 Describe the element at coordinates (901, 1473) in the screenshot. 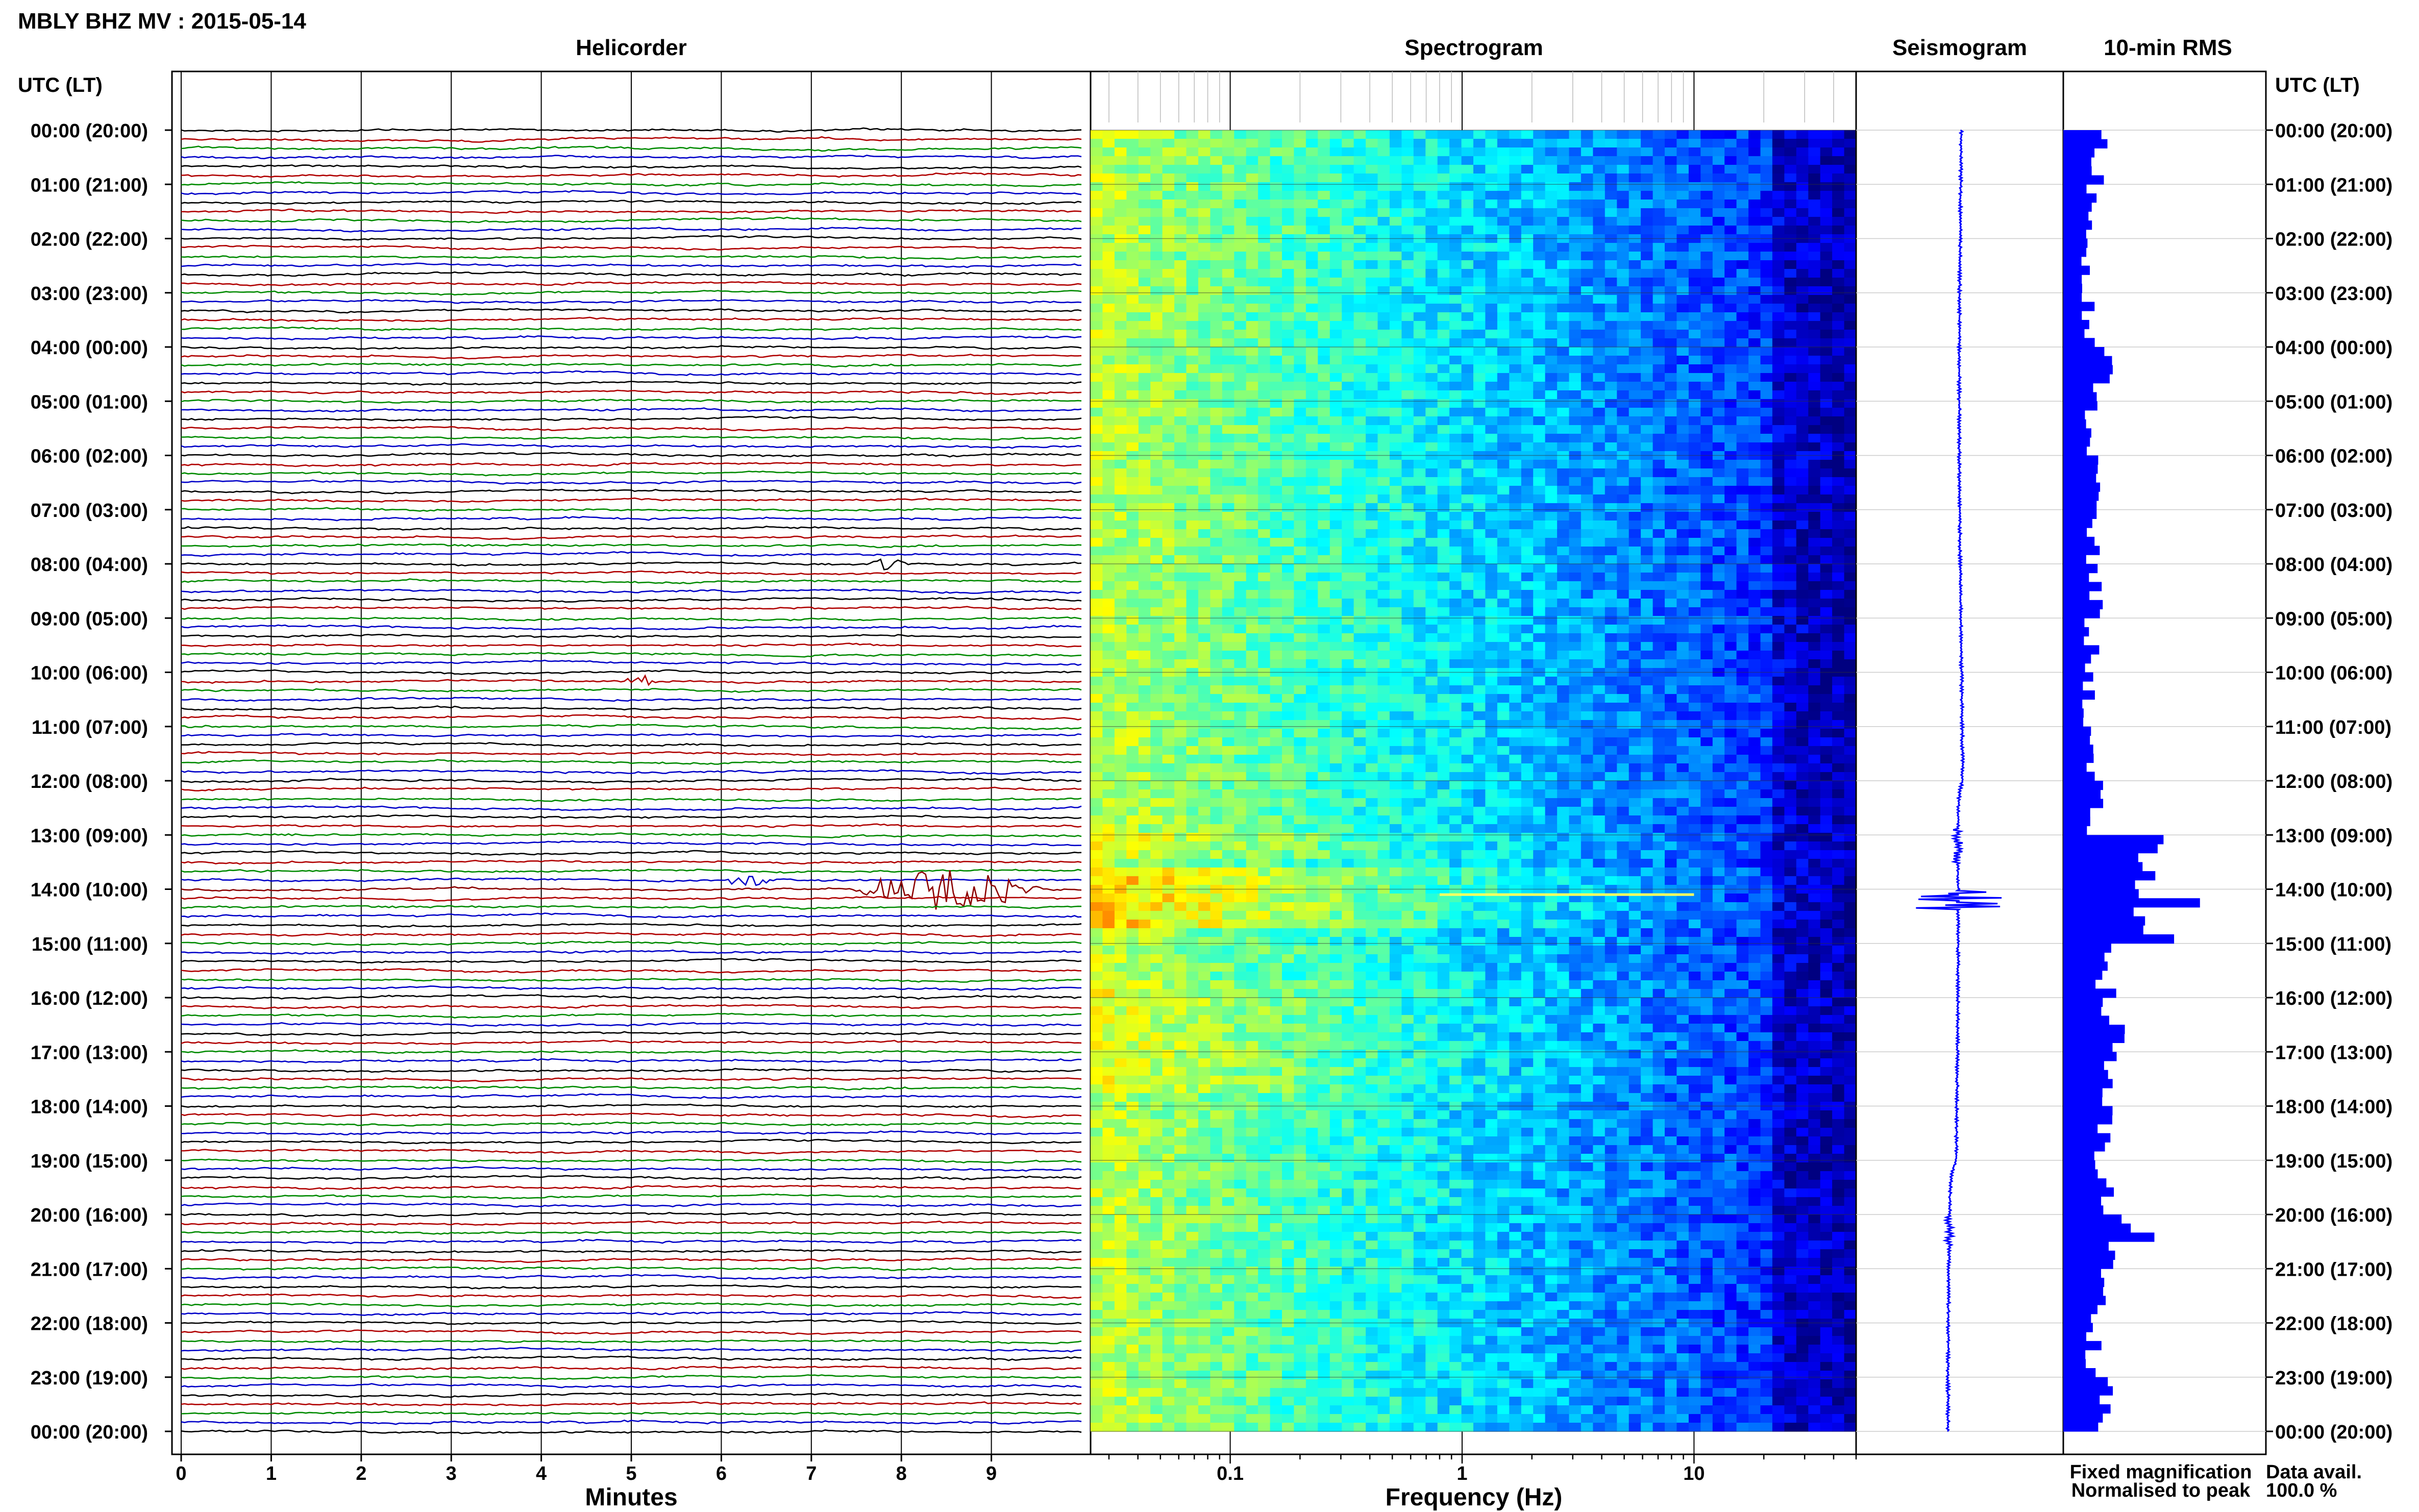

I see `helicorder-xtick-label: 8` at that location.